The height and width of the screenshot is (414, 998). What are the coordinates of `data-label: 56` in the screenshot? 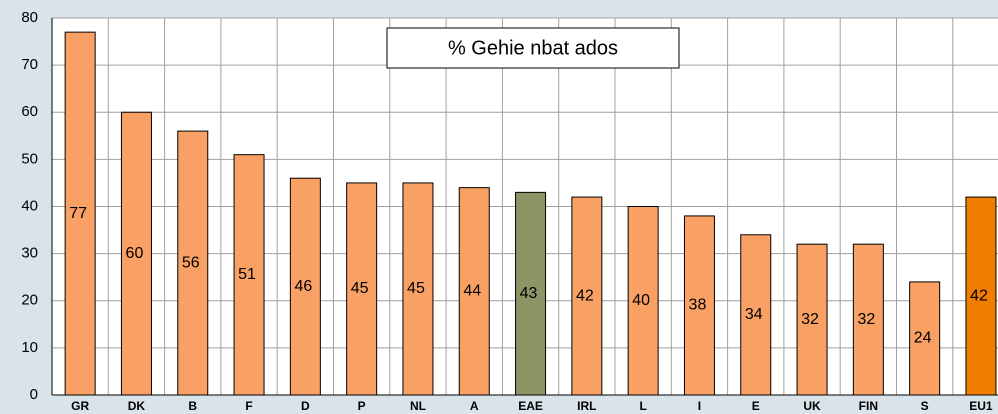 It's located at (191, 262).